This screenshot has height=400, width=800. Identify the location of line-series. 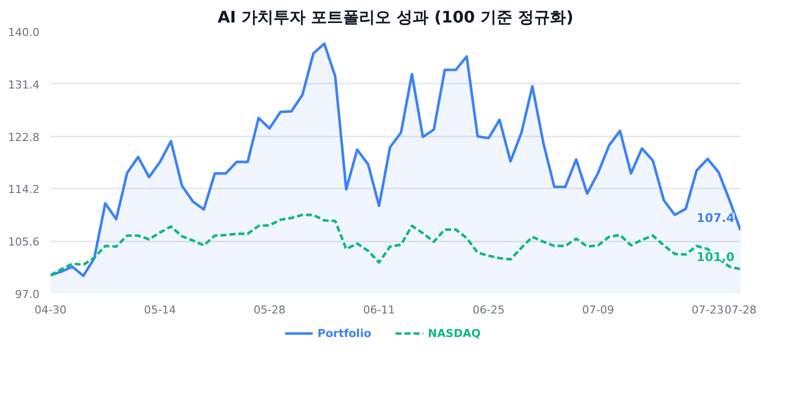
(395, 245).